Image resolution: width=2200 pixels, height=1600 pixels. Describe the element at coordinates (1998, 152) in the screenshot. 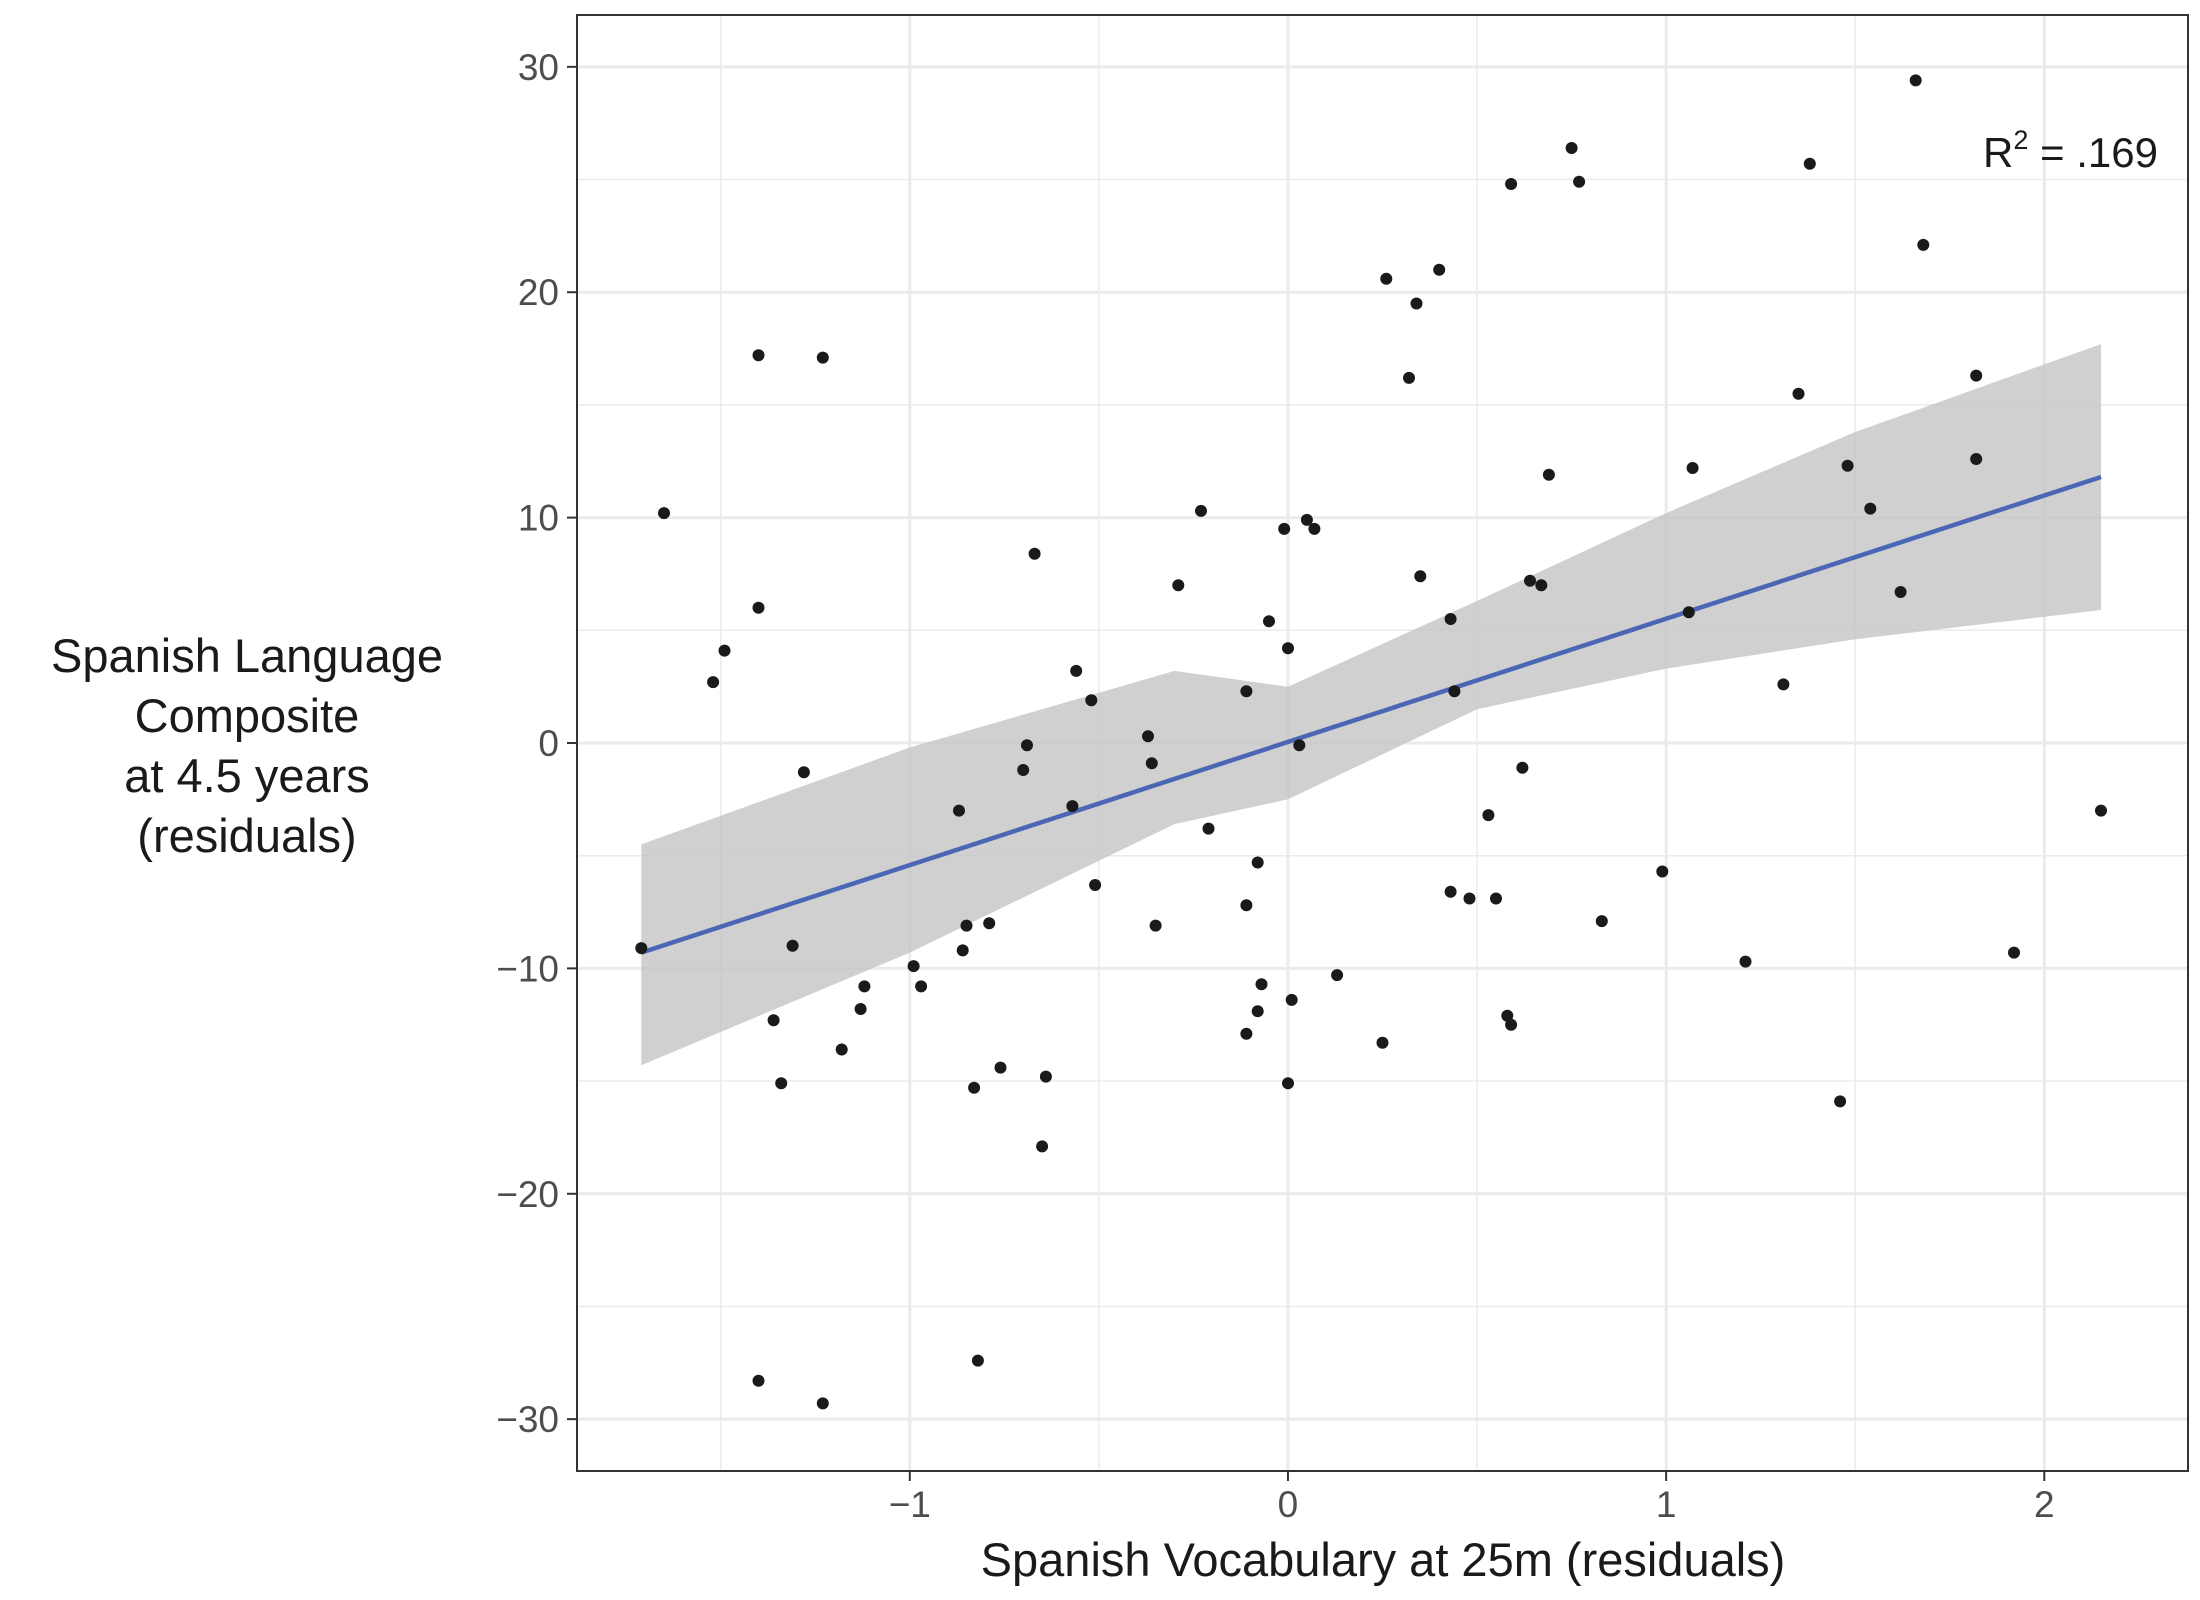

I see `r-squared-base: R` at that location.